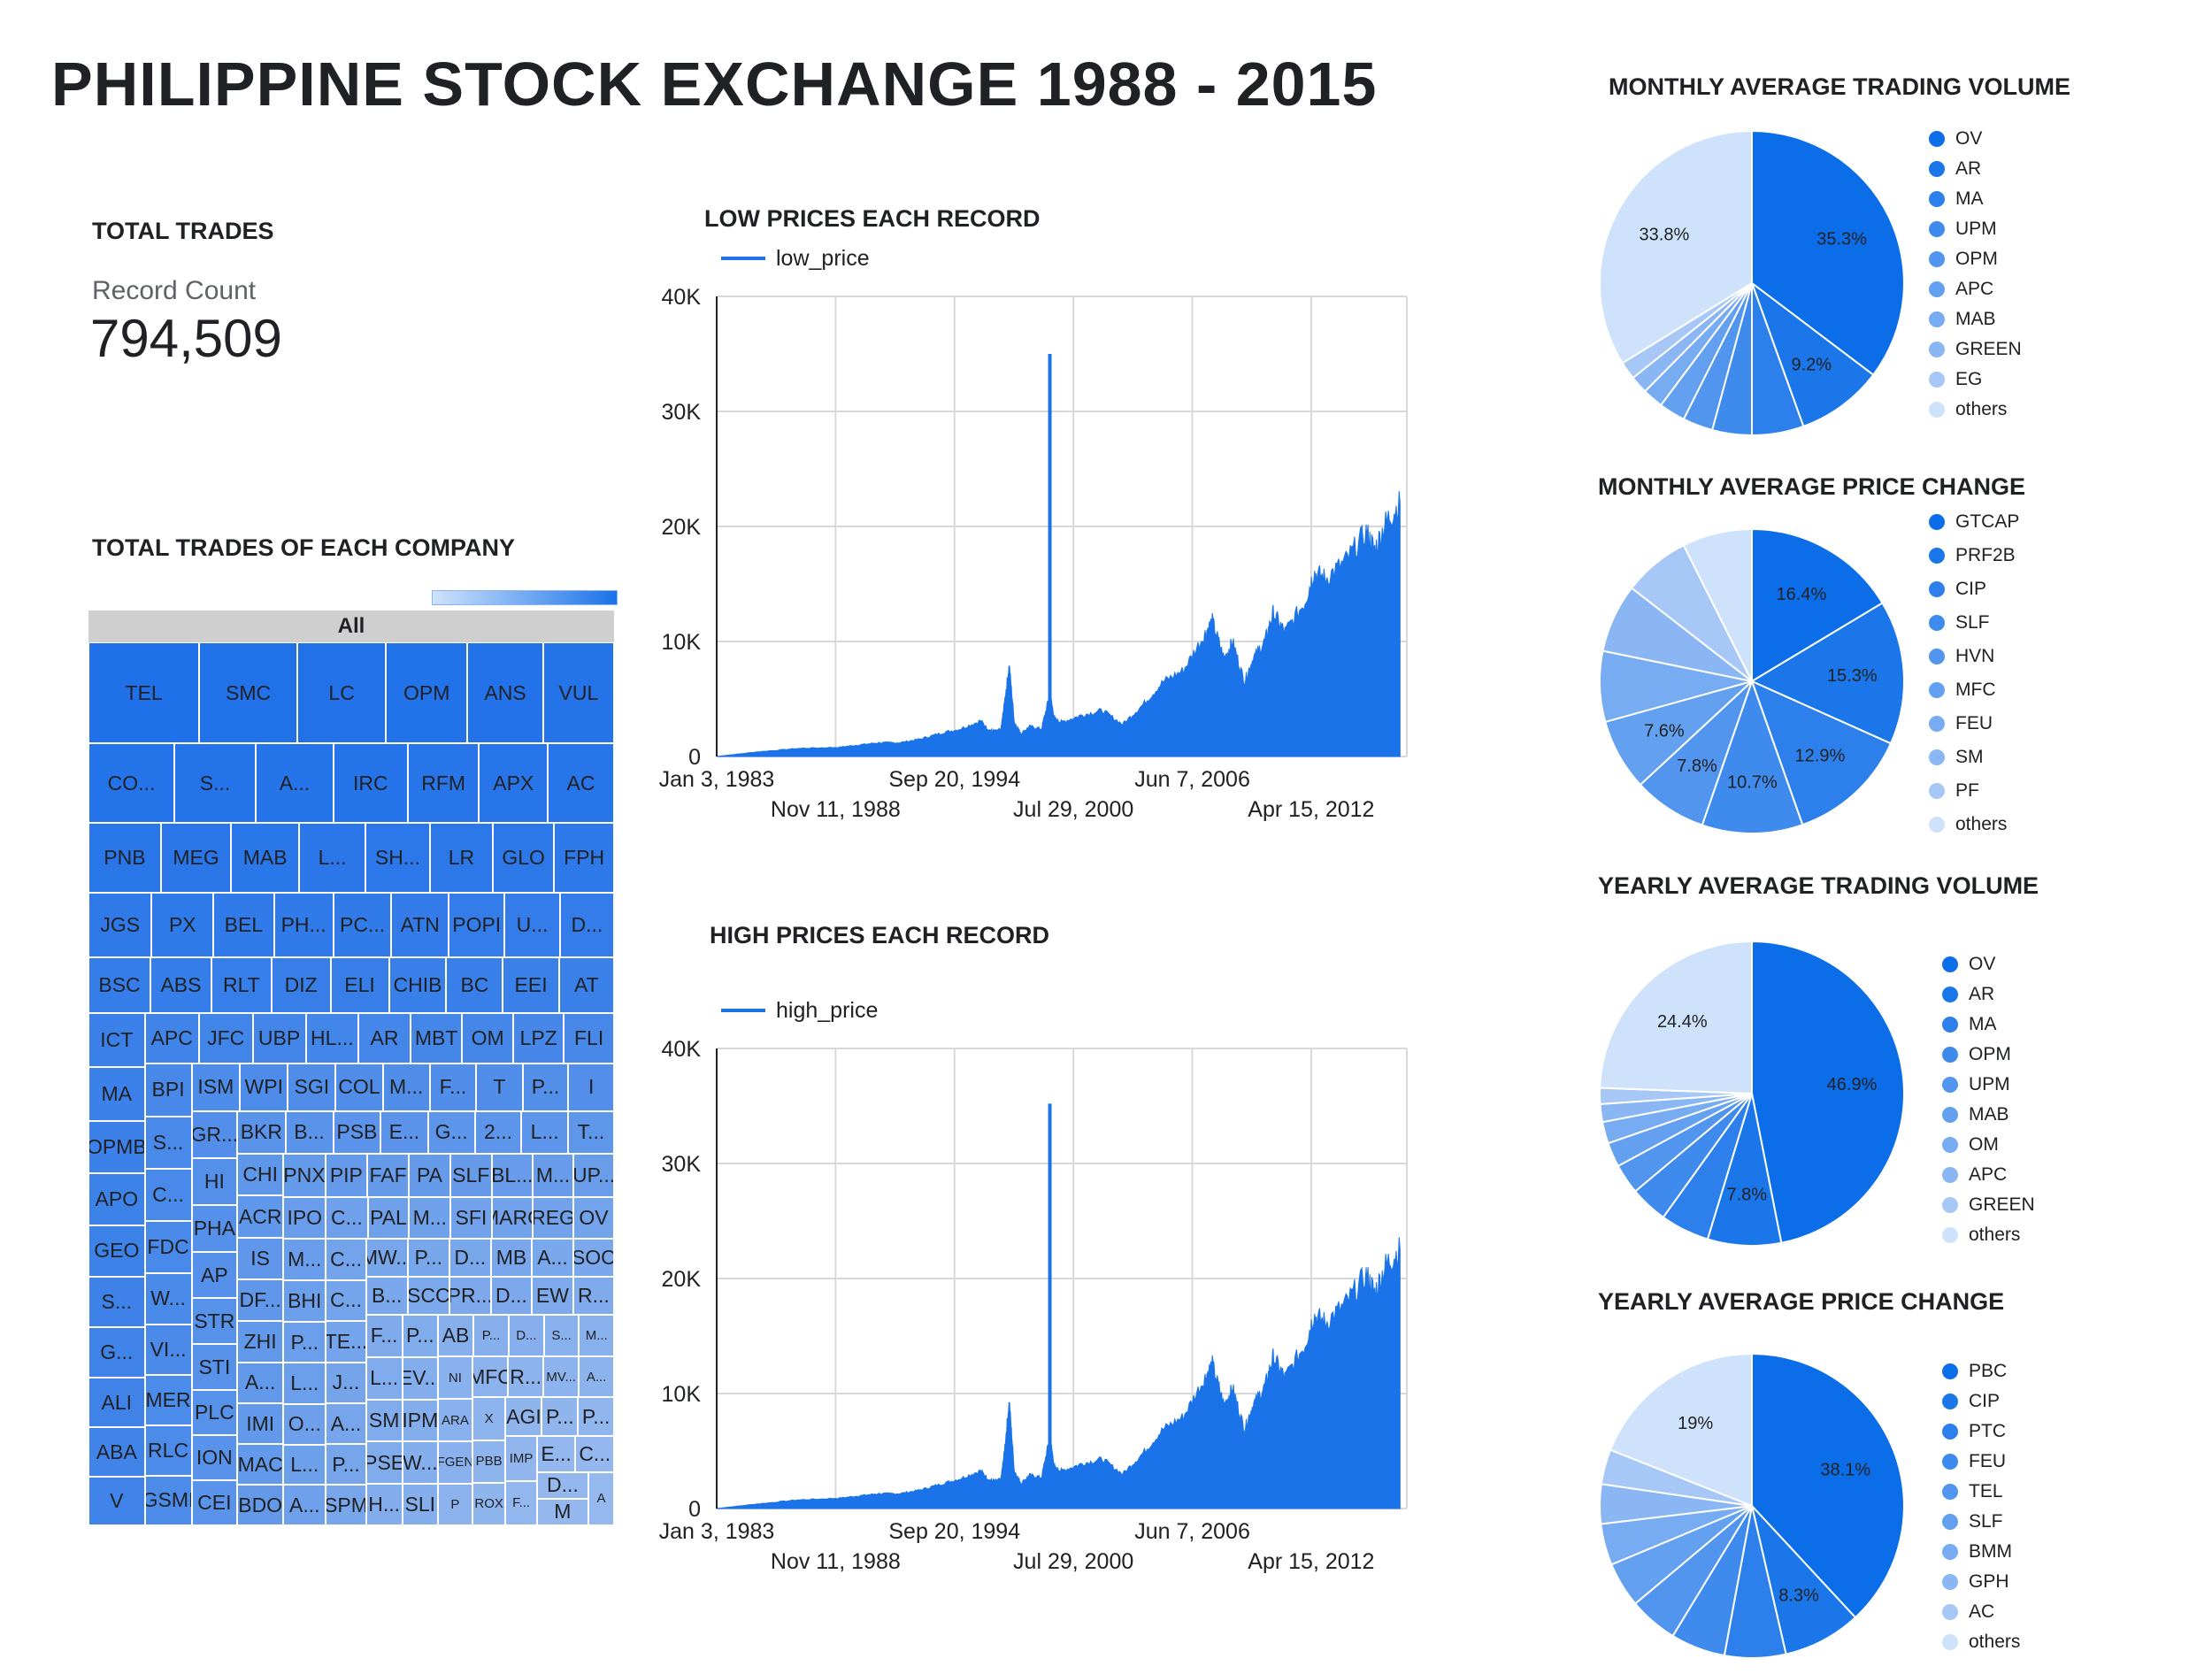  What do you see at coordinates (117, 1199) in the screenshot?
I see `treemap-cell: APO` at bounding box center [117, 1199].